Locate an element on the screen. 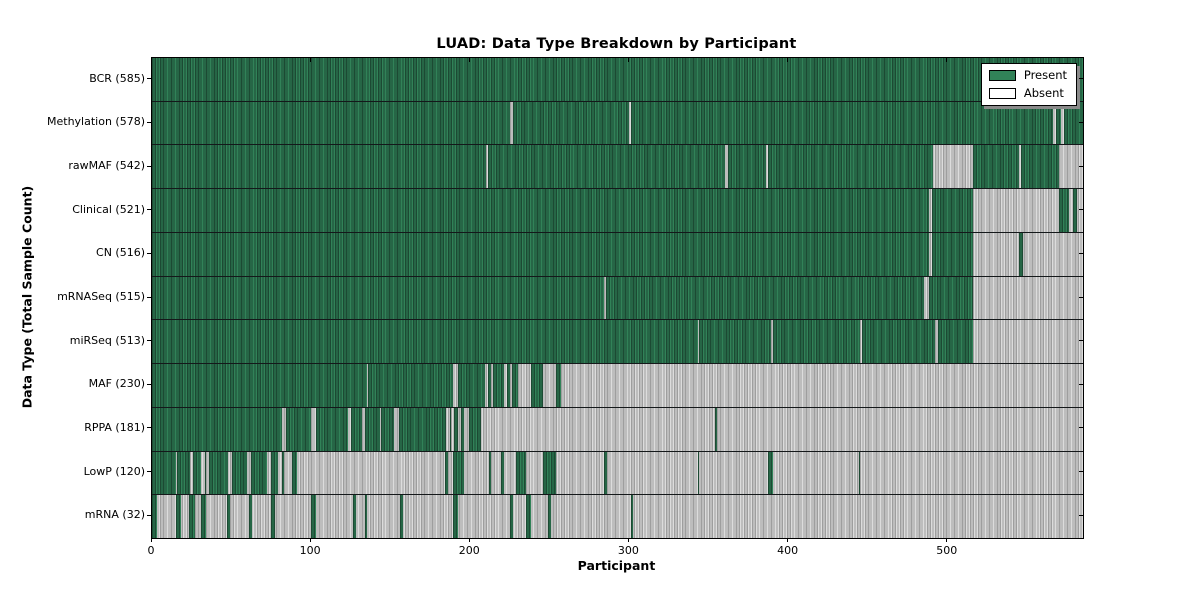 Image resolution: width=1200 pixels, height=600 pixels. x-tick-label: 400 is located at coordinates (788, 550).